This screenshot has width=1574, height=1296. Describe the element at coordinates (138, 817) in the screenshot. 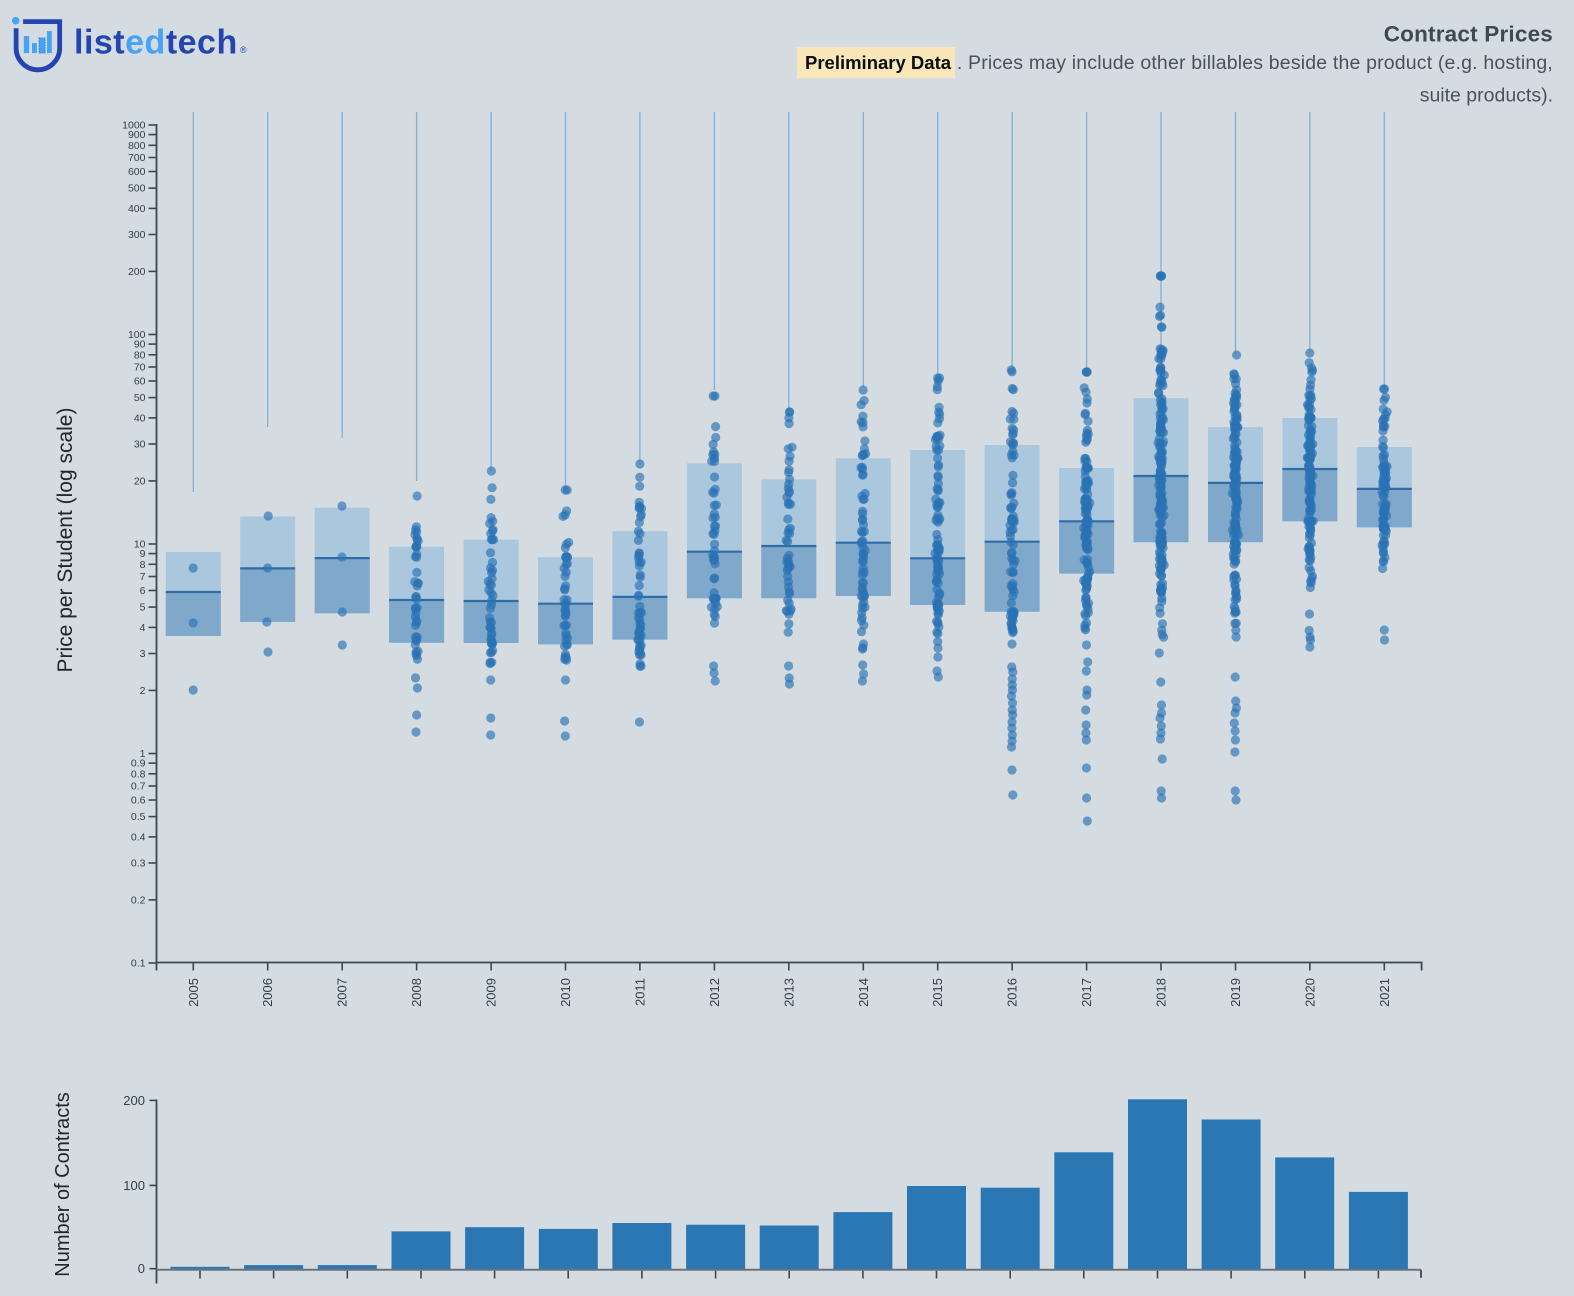

I see `svg-text: 0.5` at that location.